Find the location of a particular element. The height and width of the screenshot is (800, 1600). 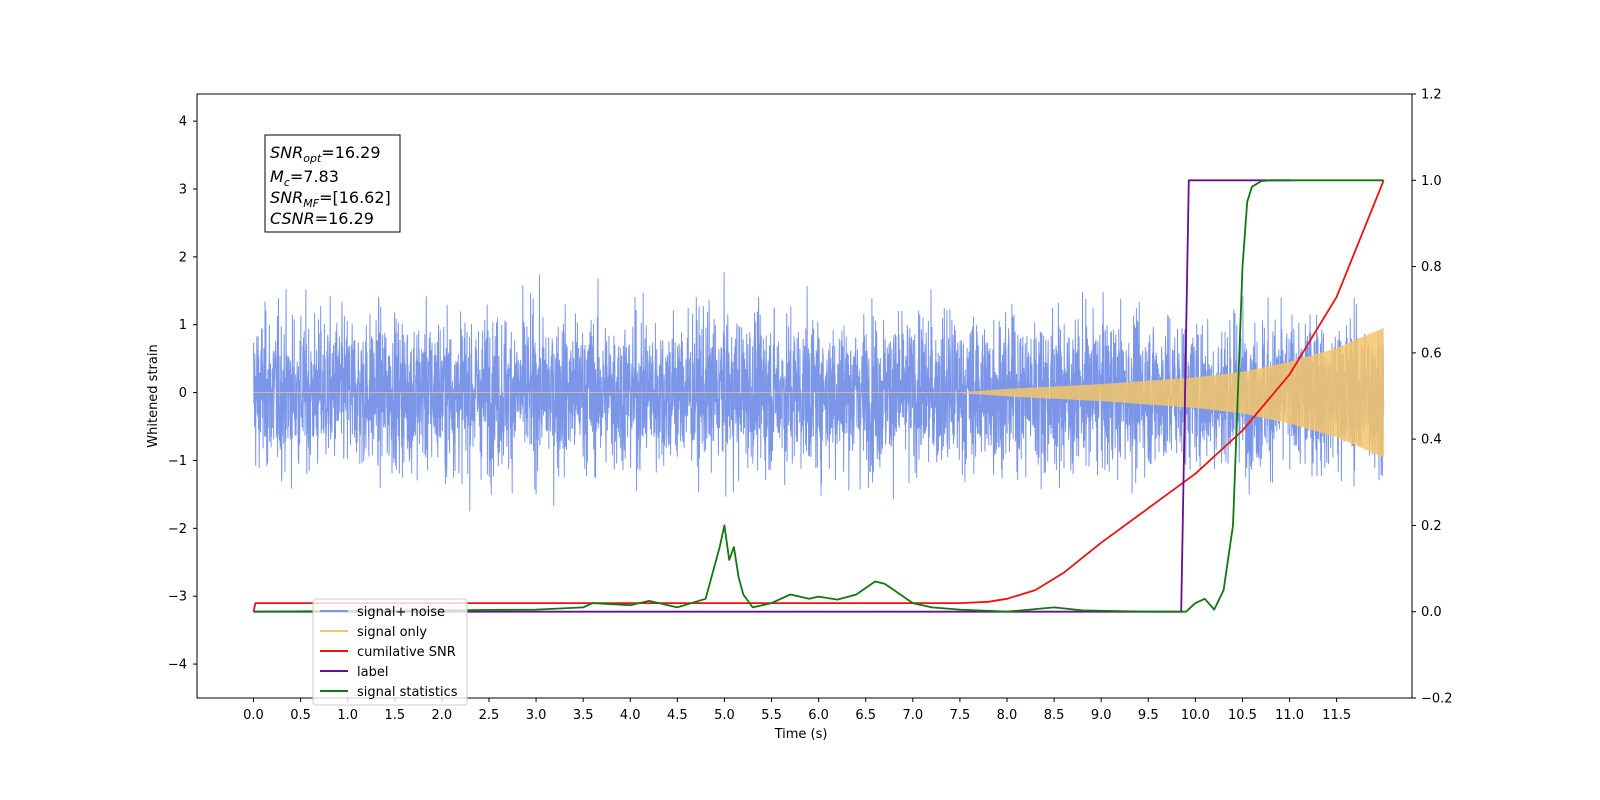

x-tick-label: 11.0 is located at coordinates (1289, 715).